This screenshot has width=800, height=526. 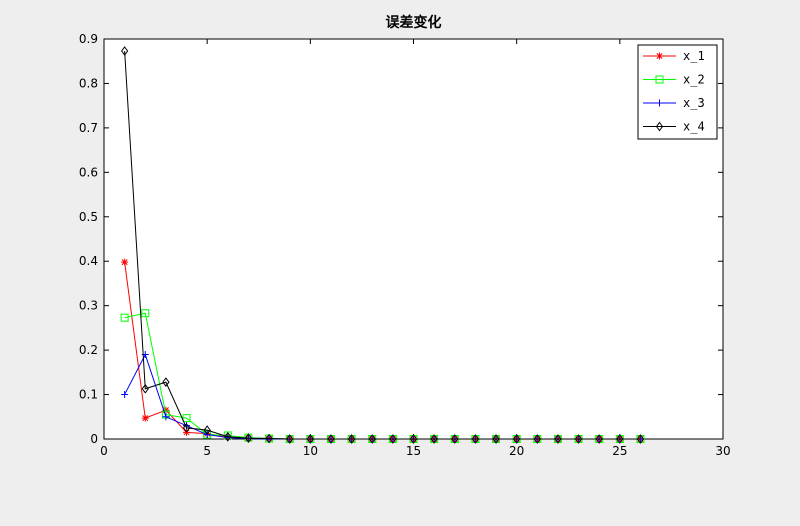 What do you see at coordinates (694, 127) in the screenshot?
I see `legend-label: x_4` at bounding box center [694, 127].